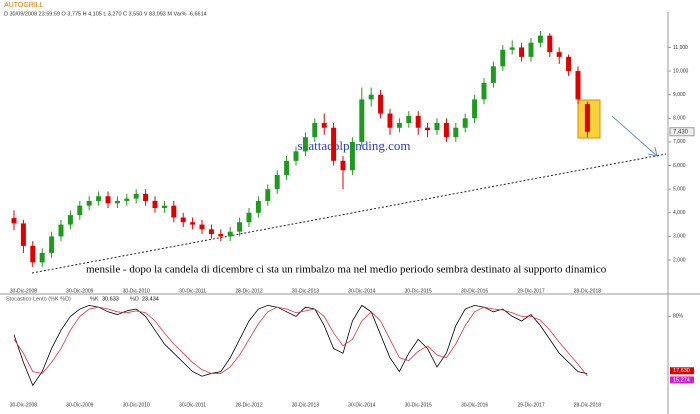 This screenshot has width=700, height=414. Describe the element at coordinates (38, 299) in the screenshot. I see `indicator-title: Stocastico Lento (%K %D)` at that location.